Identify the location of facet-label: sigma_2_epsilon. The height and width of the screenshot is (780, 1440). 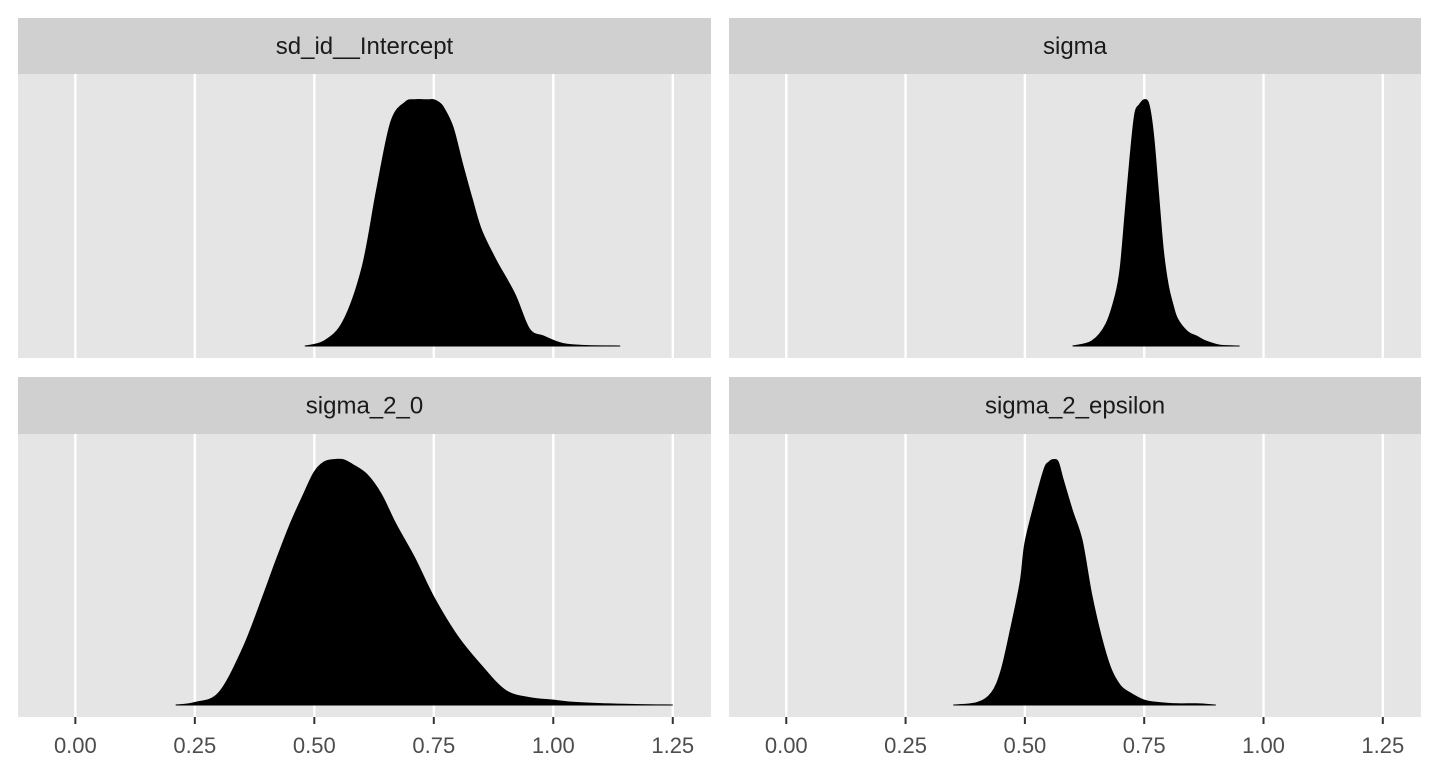
(1075, 406).